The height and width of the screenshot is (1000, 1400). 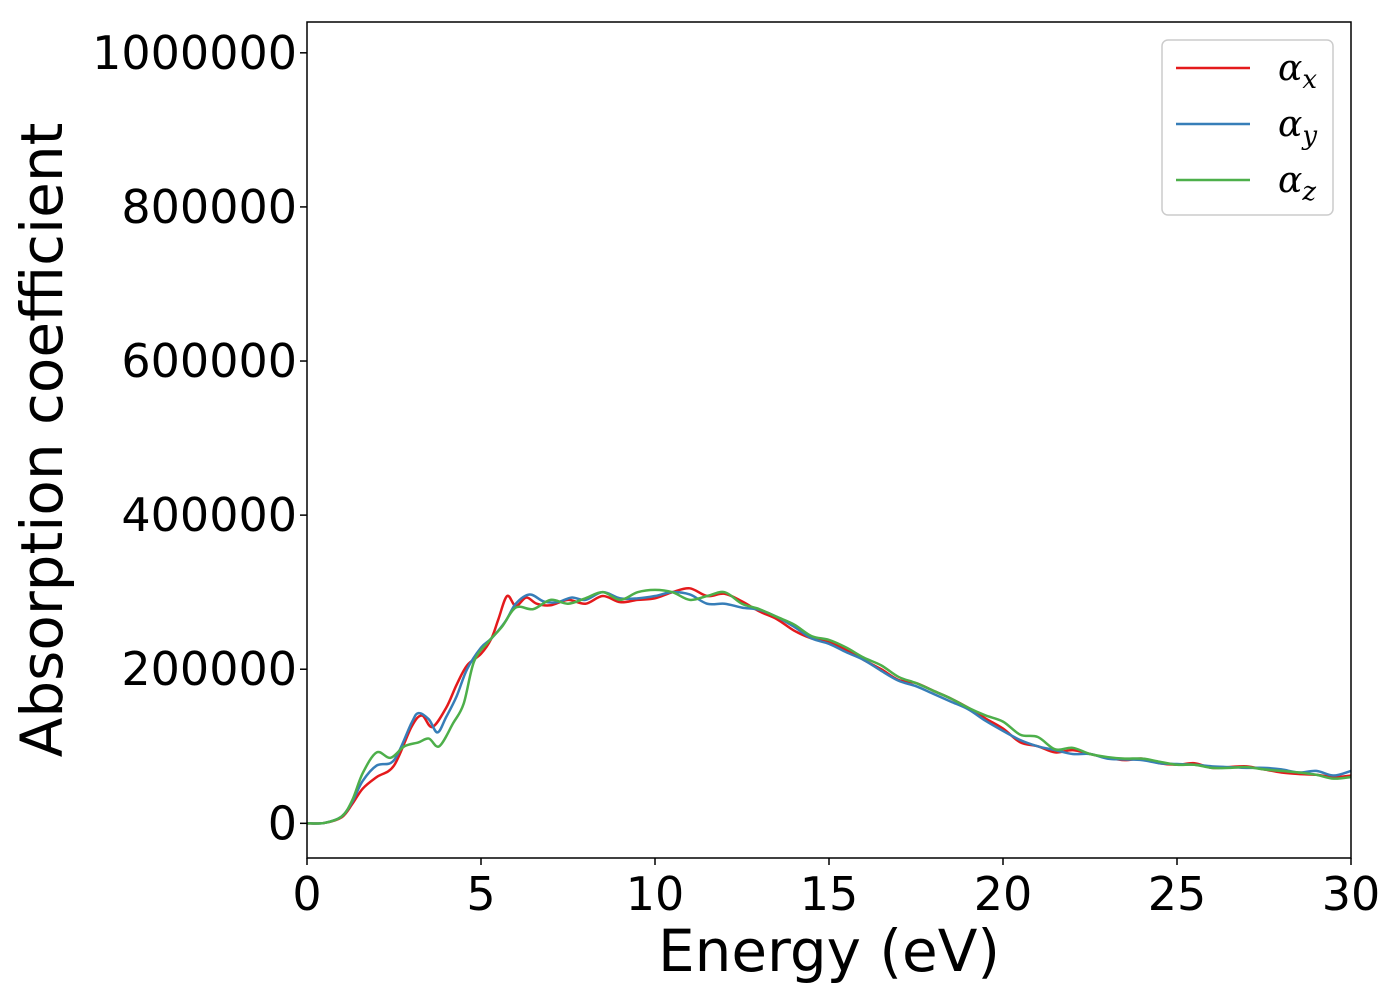 I want to click on x-tick-label: 20, so click(x=1003, y=894).